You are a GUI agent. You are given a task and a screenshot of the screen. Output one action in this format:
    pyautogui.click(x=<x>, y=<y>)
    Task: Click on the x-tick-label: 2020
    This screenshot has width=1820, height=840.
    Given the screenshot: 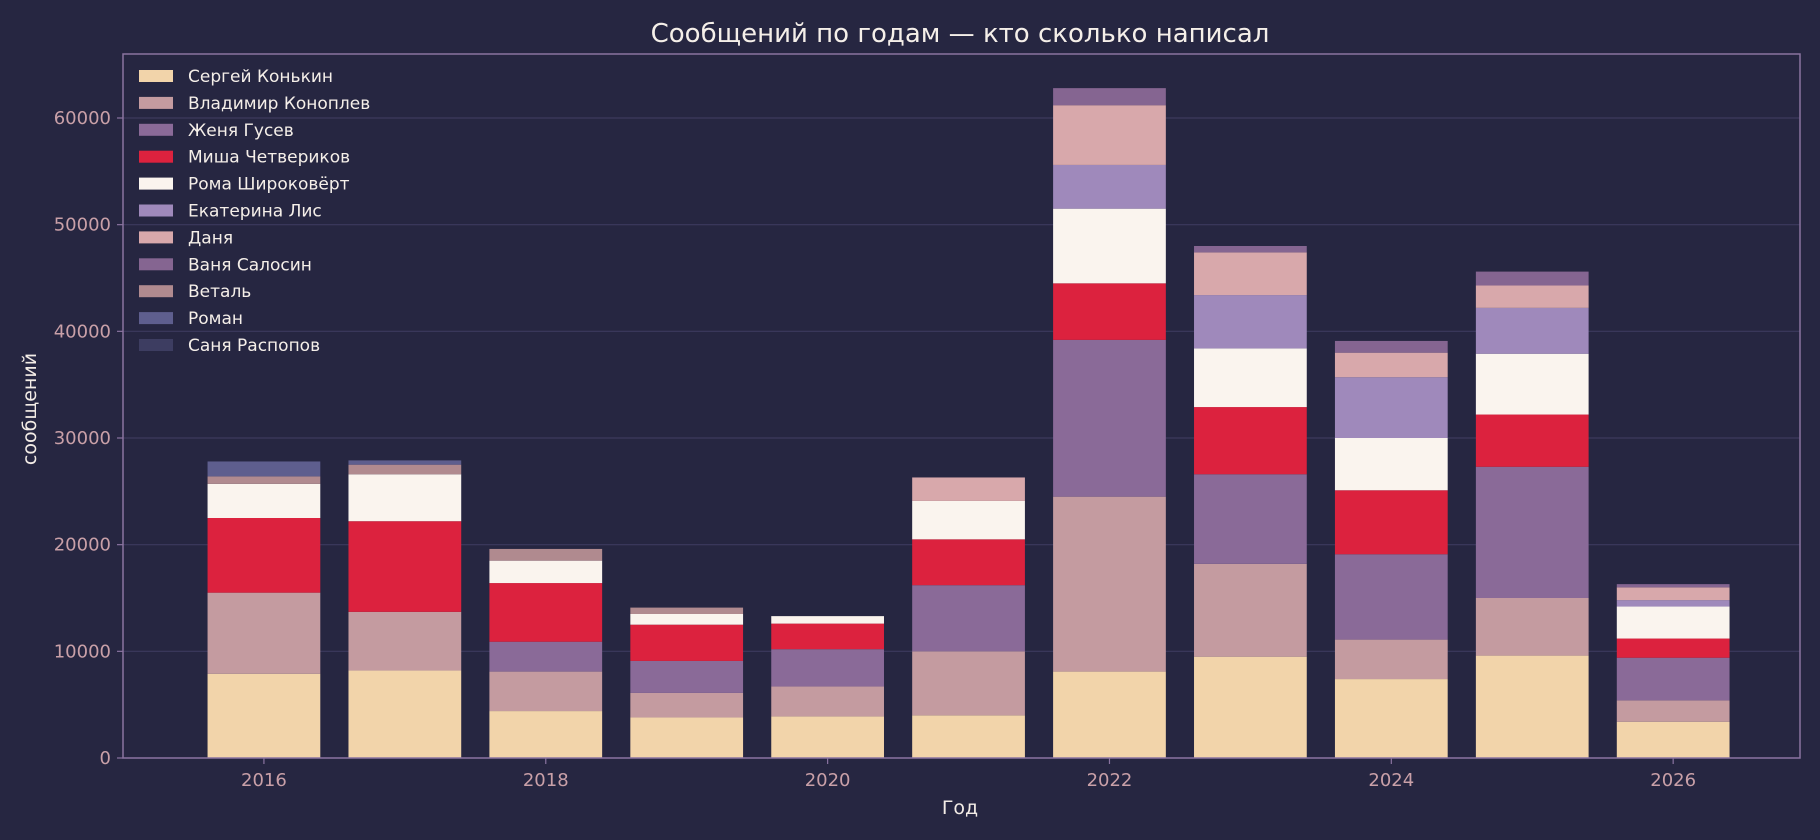 What is the action you would take?
    pyautogui.click(x=828, y=780)
    